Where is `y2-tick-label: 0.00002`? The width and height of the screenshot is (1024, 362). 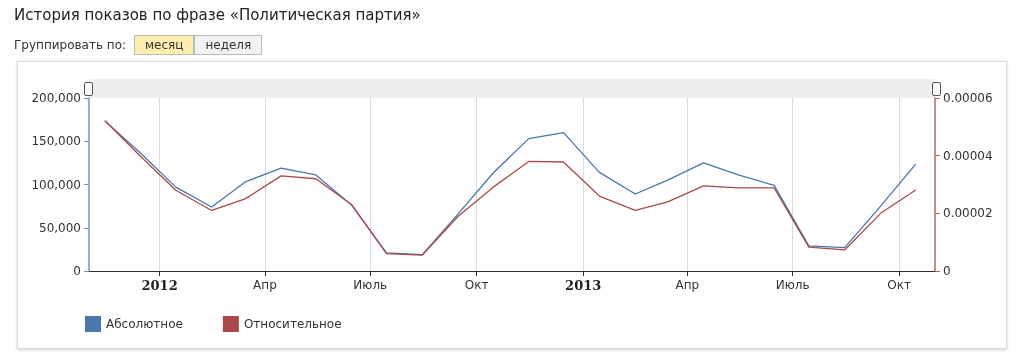
y2-tick-label: 0.00002 is located at coordinates (968, 213).